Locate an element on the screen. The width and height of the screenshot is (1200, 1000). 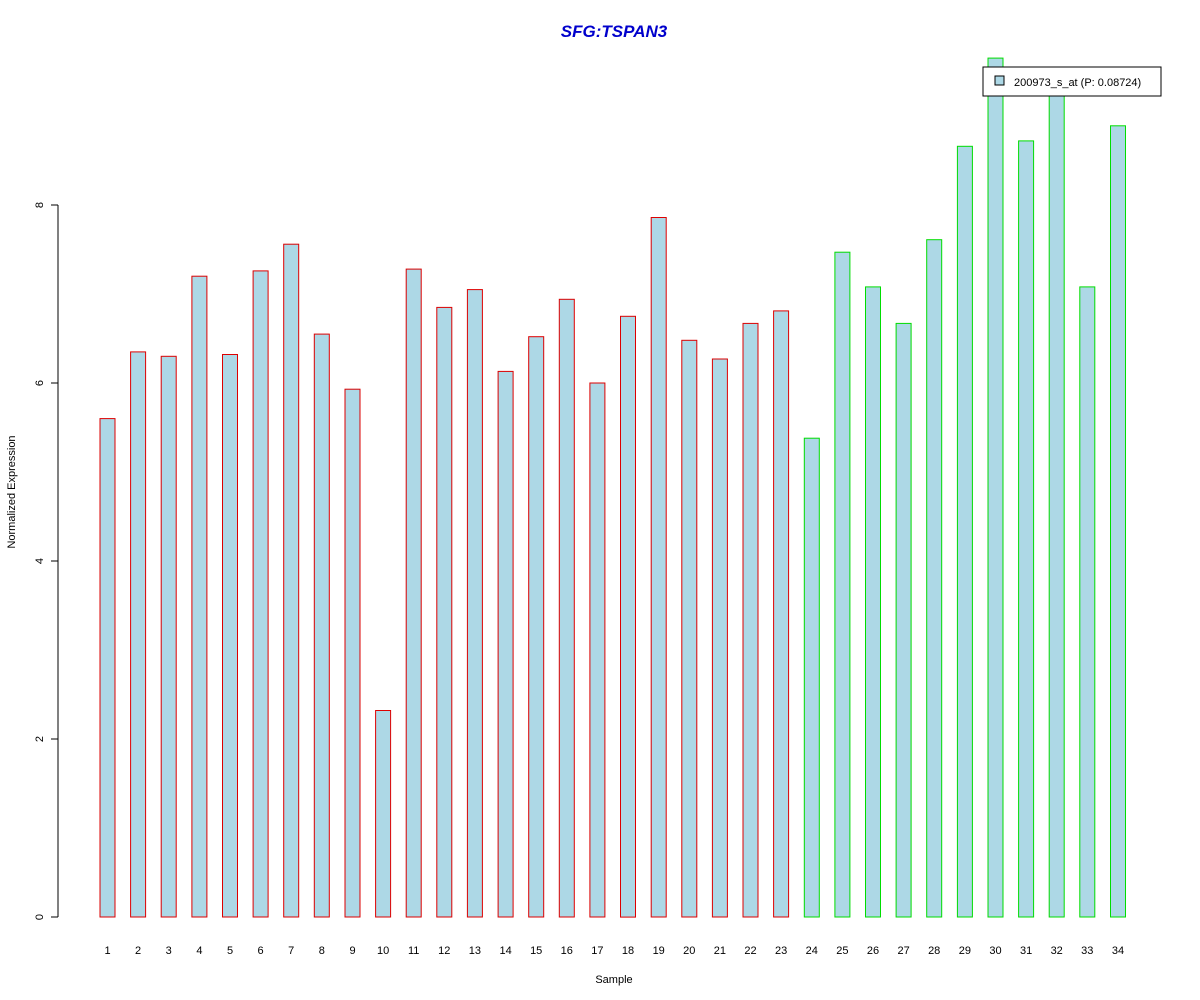
x-tick-label: 27 is located at coordinates (903, 951).